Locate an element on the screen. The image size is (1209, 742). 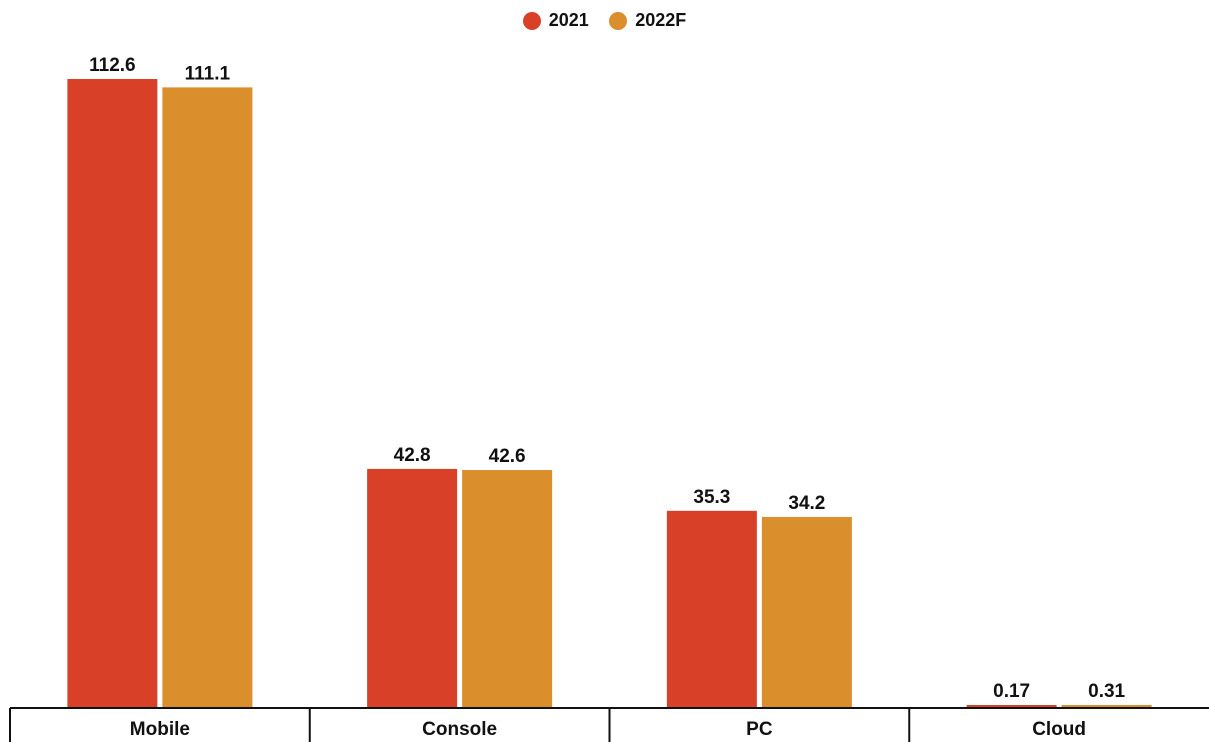
data-label-console-2021: 42.8 is located at coordinates (412, 455).